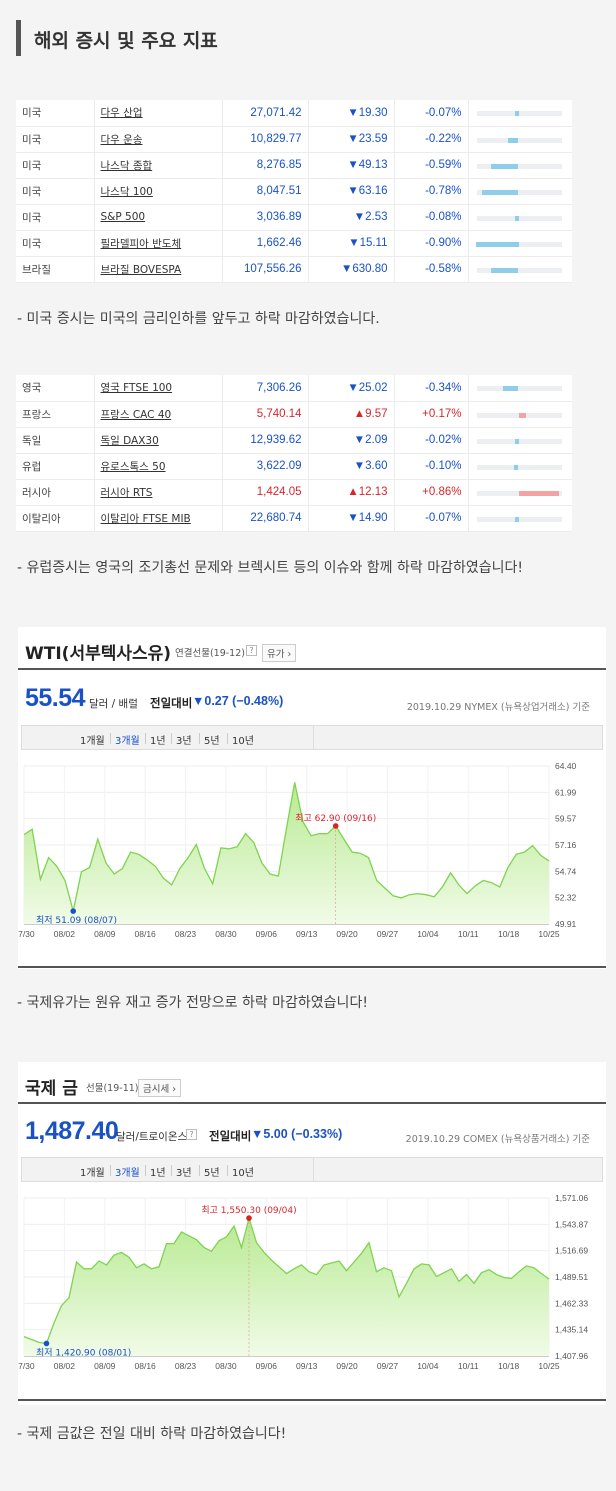  What do you see at coordinates (55, 698) in the screenshot?
I see `wti-price: 55.54` at bounding box center [55, 698].